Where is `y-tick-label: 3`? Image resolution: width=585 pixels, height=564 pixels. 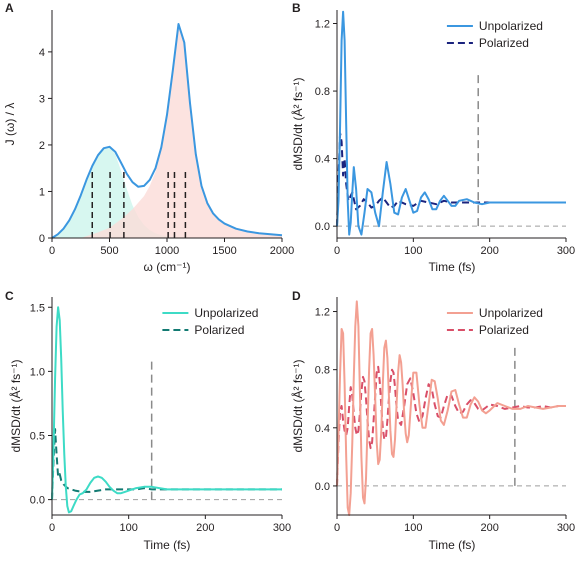 y-tick-label: 3 is located at coordinates (42, 99).